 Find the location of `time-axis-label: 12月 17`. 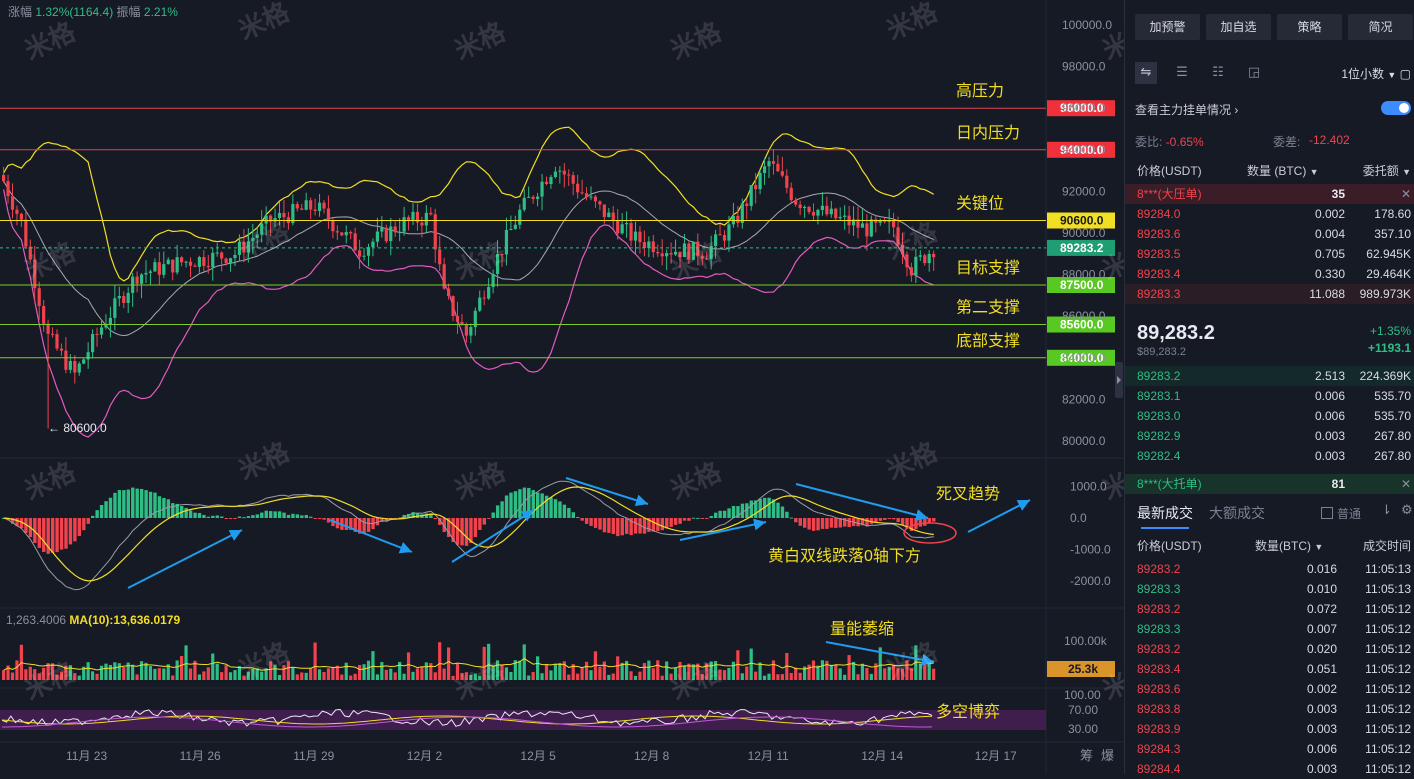

time-axis-label: 12月 17 is located at coordinates (996, 756).